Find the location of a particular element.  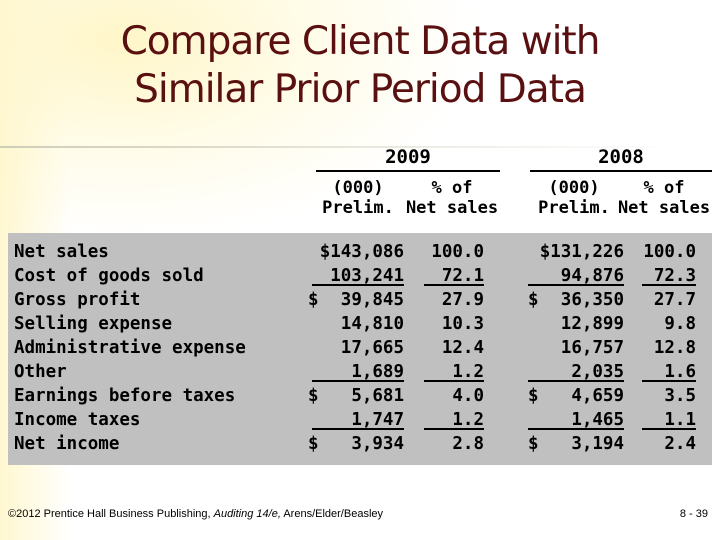

percent-cell: 72.3 is located at coordinates (667, 276).